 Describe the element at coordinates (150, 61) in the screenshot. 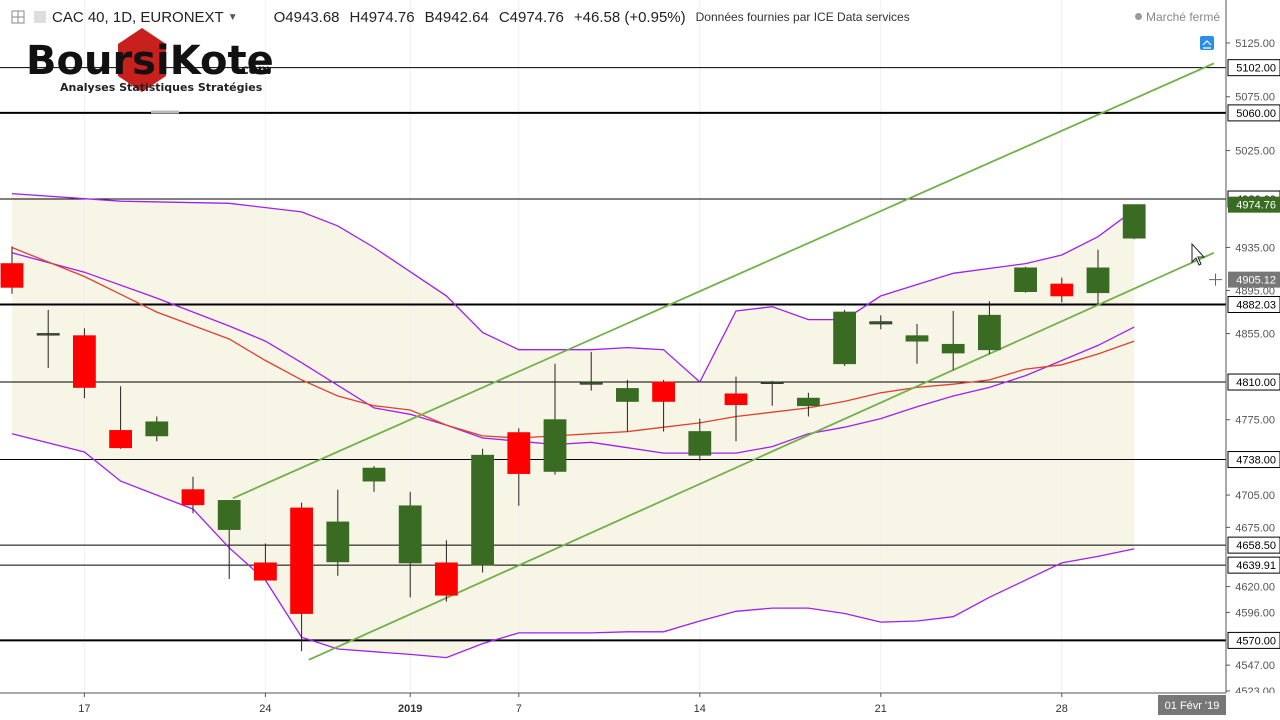

I see `logo-name: BoursiKoter` at that location.